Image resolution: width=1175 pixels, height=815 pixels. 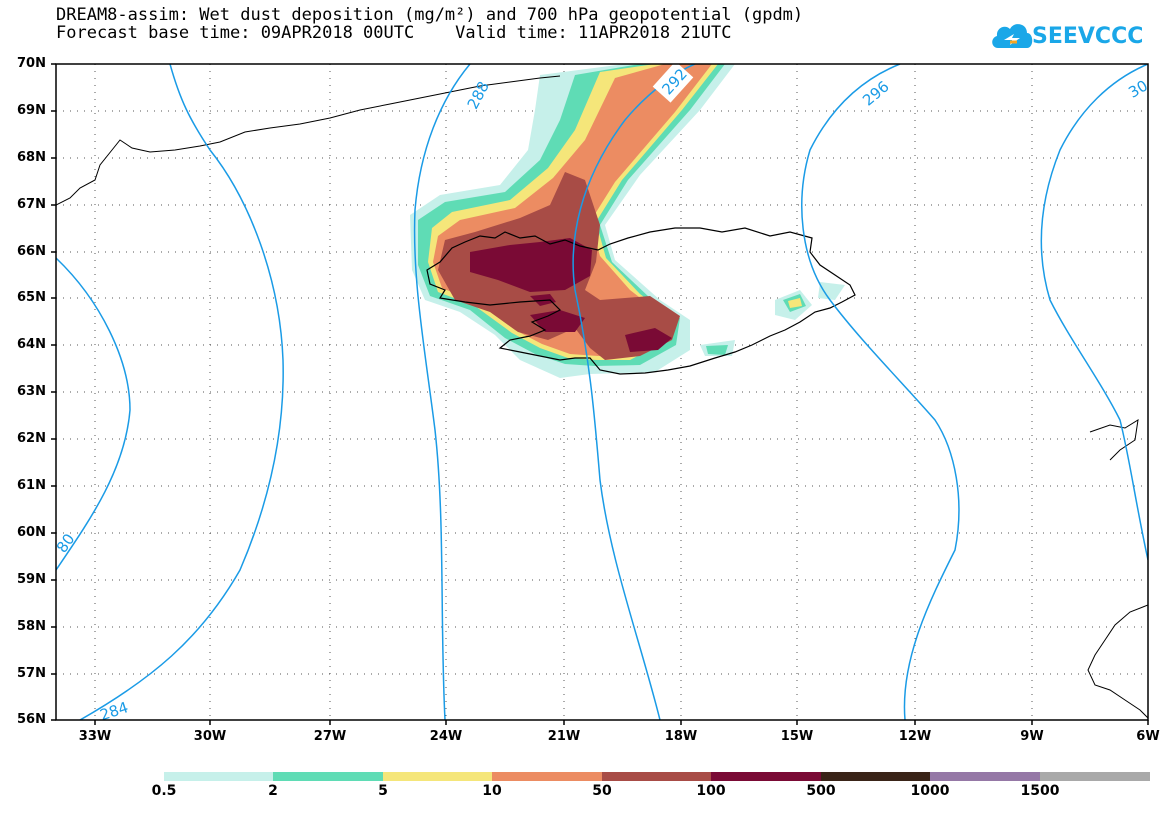 What do you see at coordinates (31, 344) in the screenshot?
I see `lat-label: 64N` at bounding box center [31, 344].